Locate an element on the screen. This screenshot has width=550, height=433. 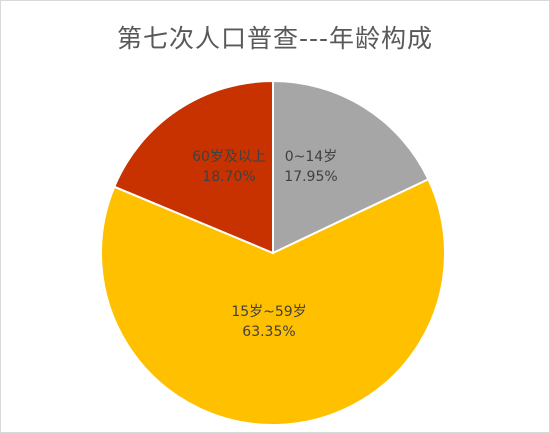
slice-value-0: 17.95% is located at coordinates (310, 177).